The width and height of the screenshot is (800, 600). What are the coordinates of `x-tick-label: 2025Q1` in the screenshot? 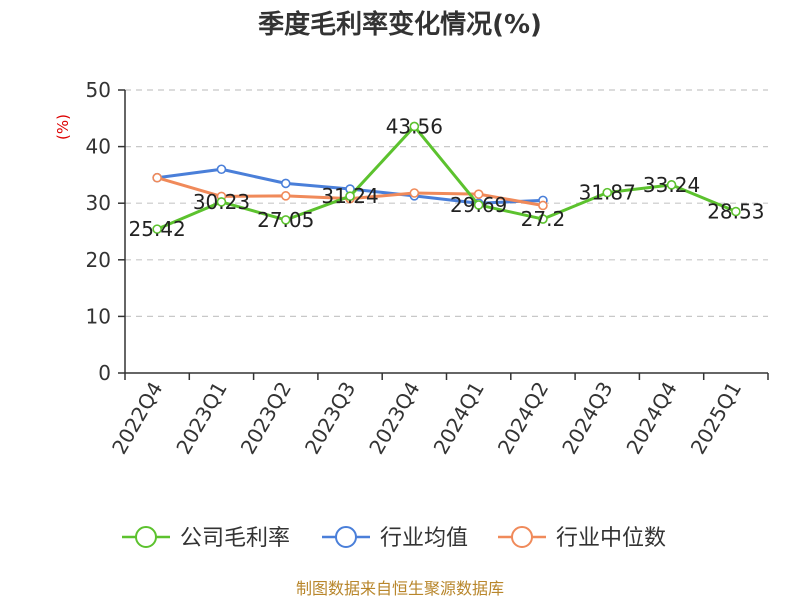 It's located at (716, 418).